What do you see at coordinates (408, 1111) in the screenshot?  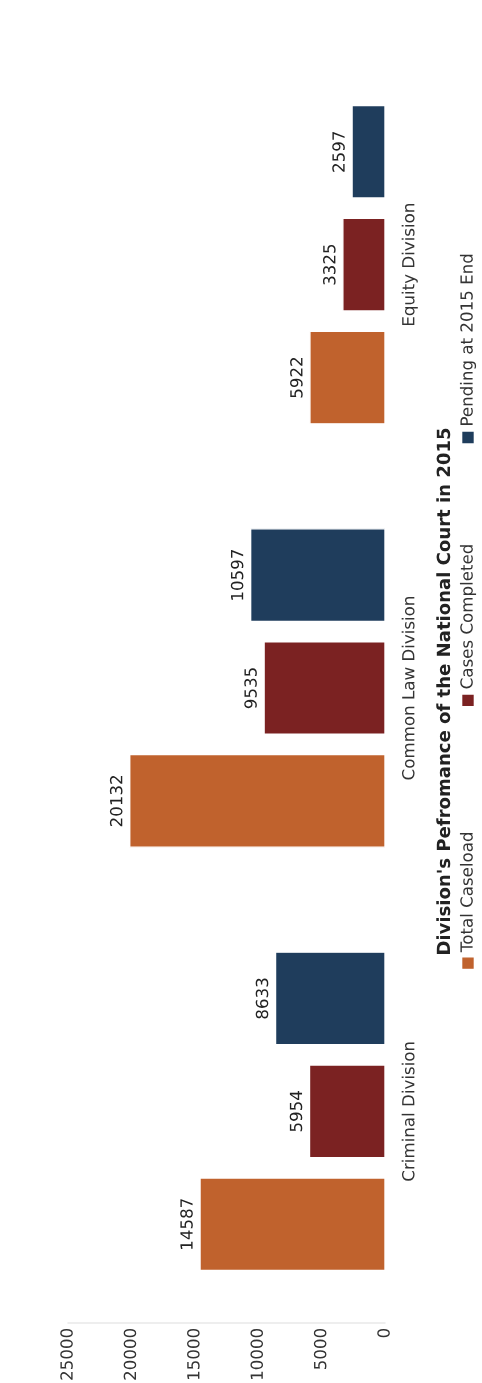 I see `y-tick-label: Criminal Division` at bounding box center [408, 1111].